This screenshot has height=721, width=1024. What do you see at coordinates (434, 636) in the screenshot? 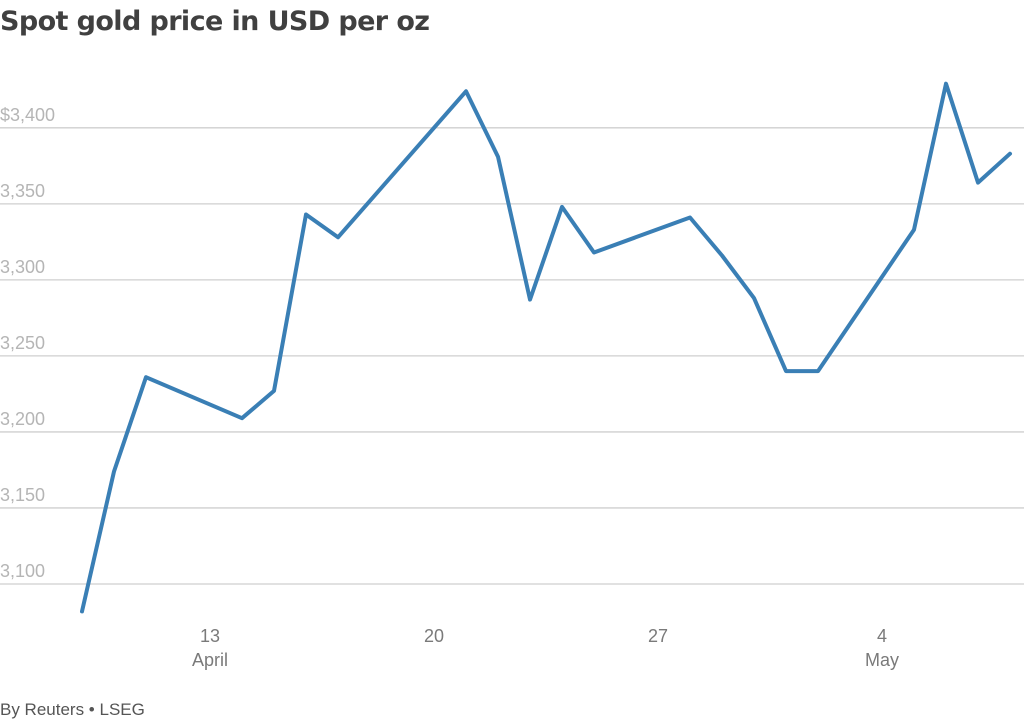
I see `x-tick-label: 20` at bounding box center [434, 636].